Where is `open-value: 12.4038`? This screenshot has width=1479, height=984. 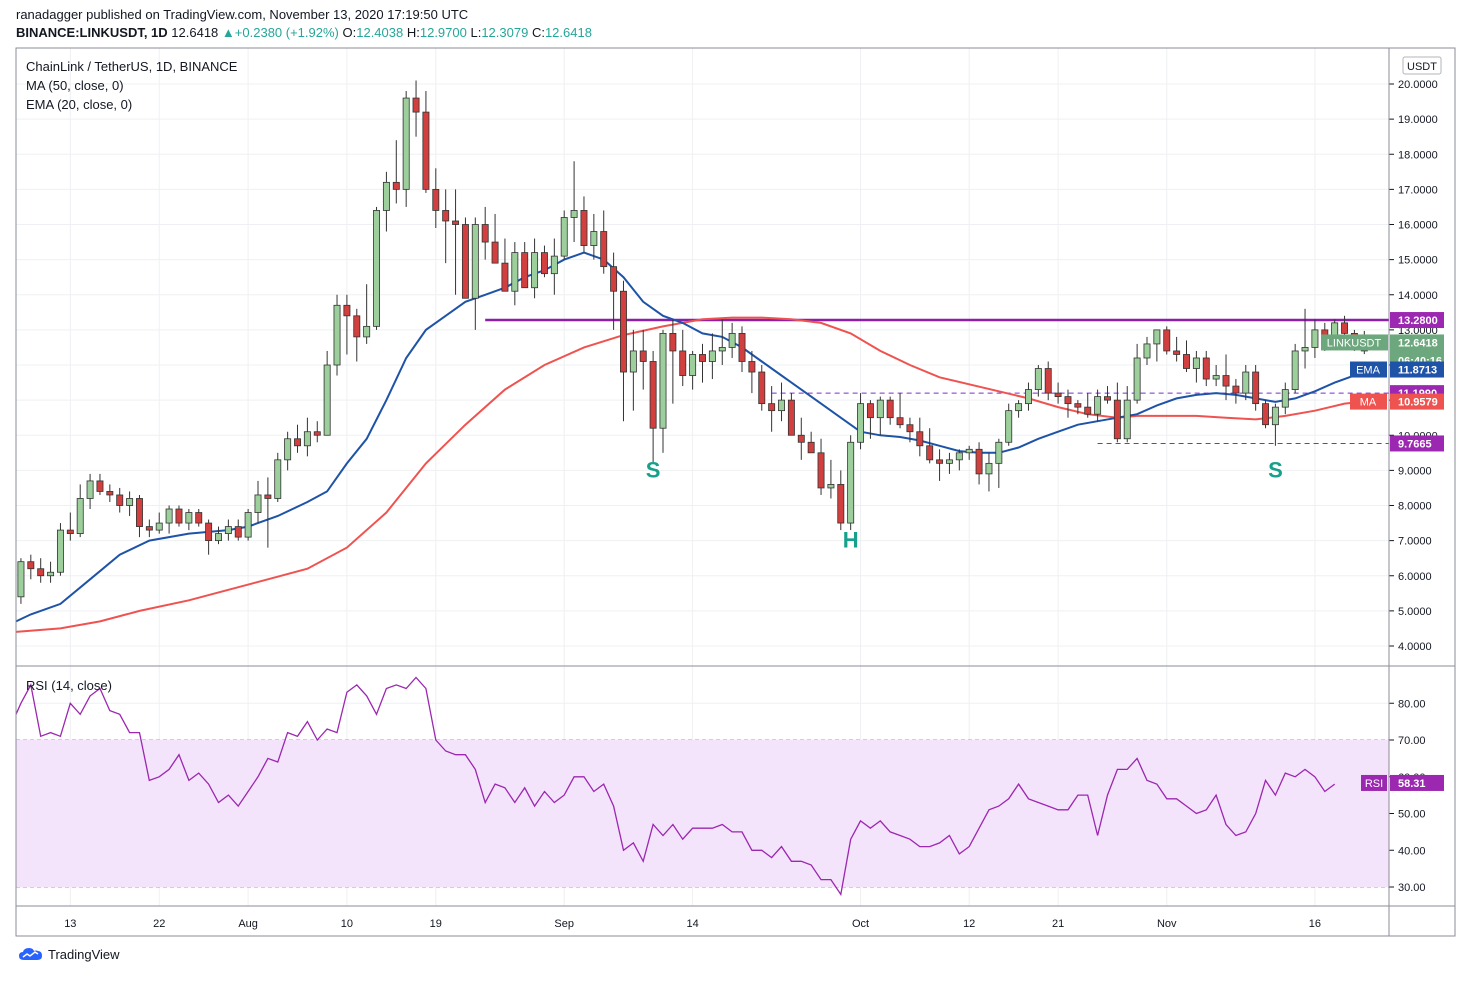
open-value: 12.4038 is located at coordinates (380, 32).